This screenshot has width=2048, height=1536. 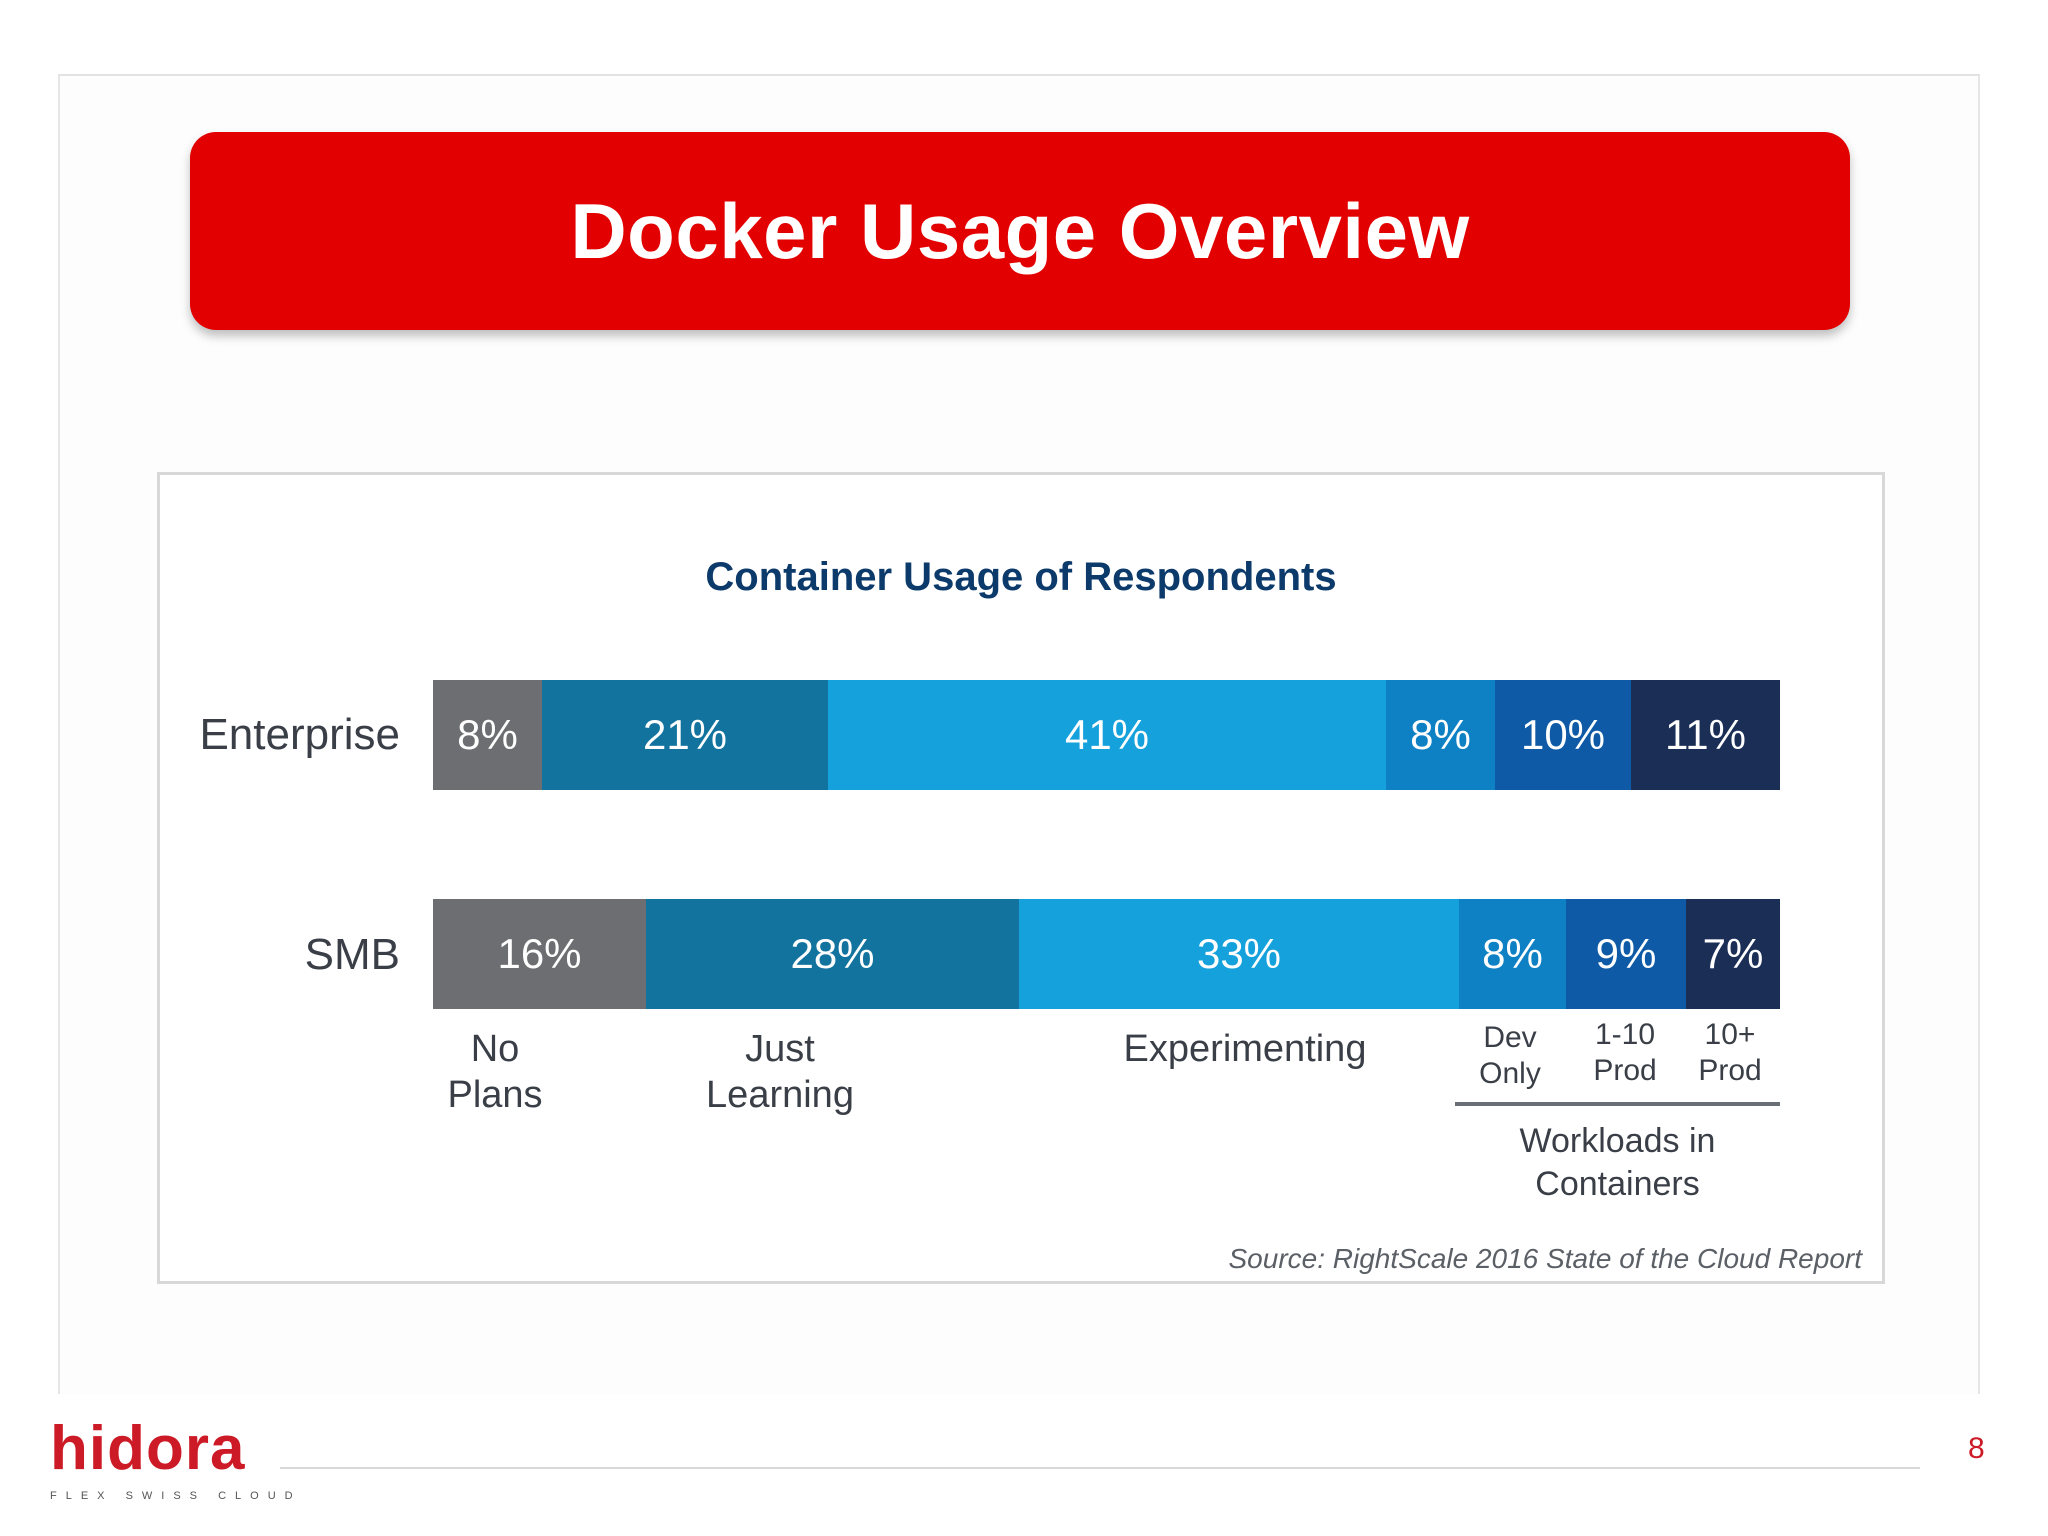 I want to click on slide-title: Docker Usage Overview, so click(x=1020, y=230).